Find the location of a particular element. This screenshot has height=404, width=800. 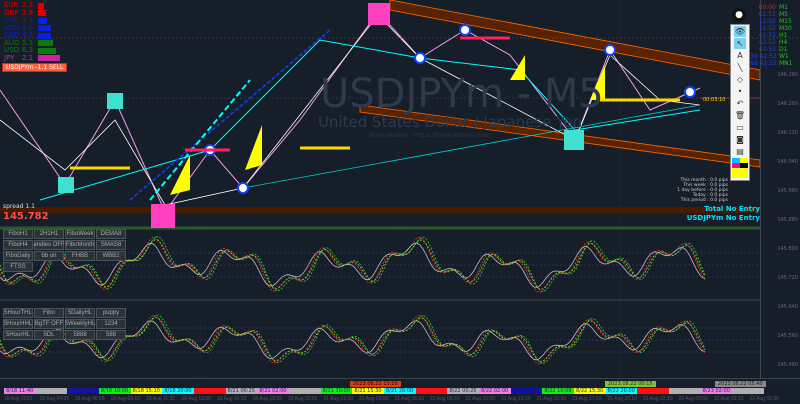

toggle-button: puppy is located at coordinates (111, 313).